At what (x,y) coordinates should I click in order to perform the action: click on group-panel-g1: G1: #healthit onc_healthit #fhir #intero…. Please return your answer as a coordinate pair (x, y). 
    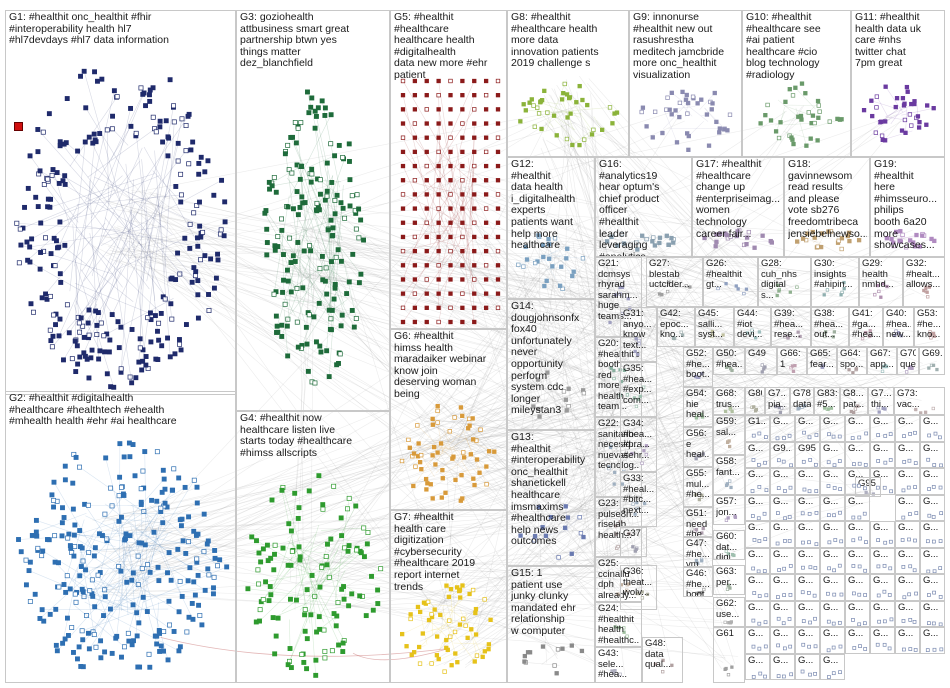
    Looking at the image, I should click on (120, 202).